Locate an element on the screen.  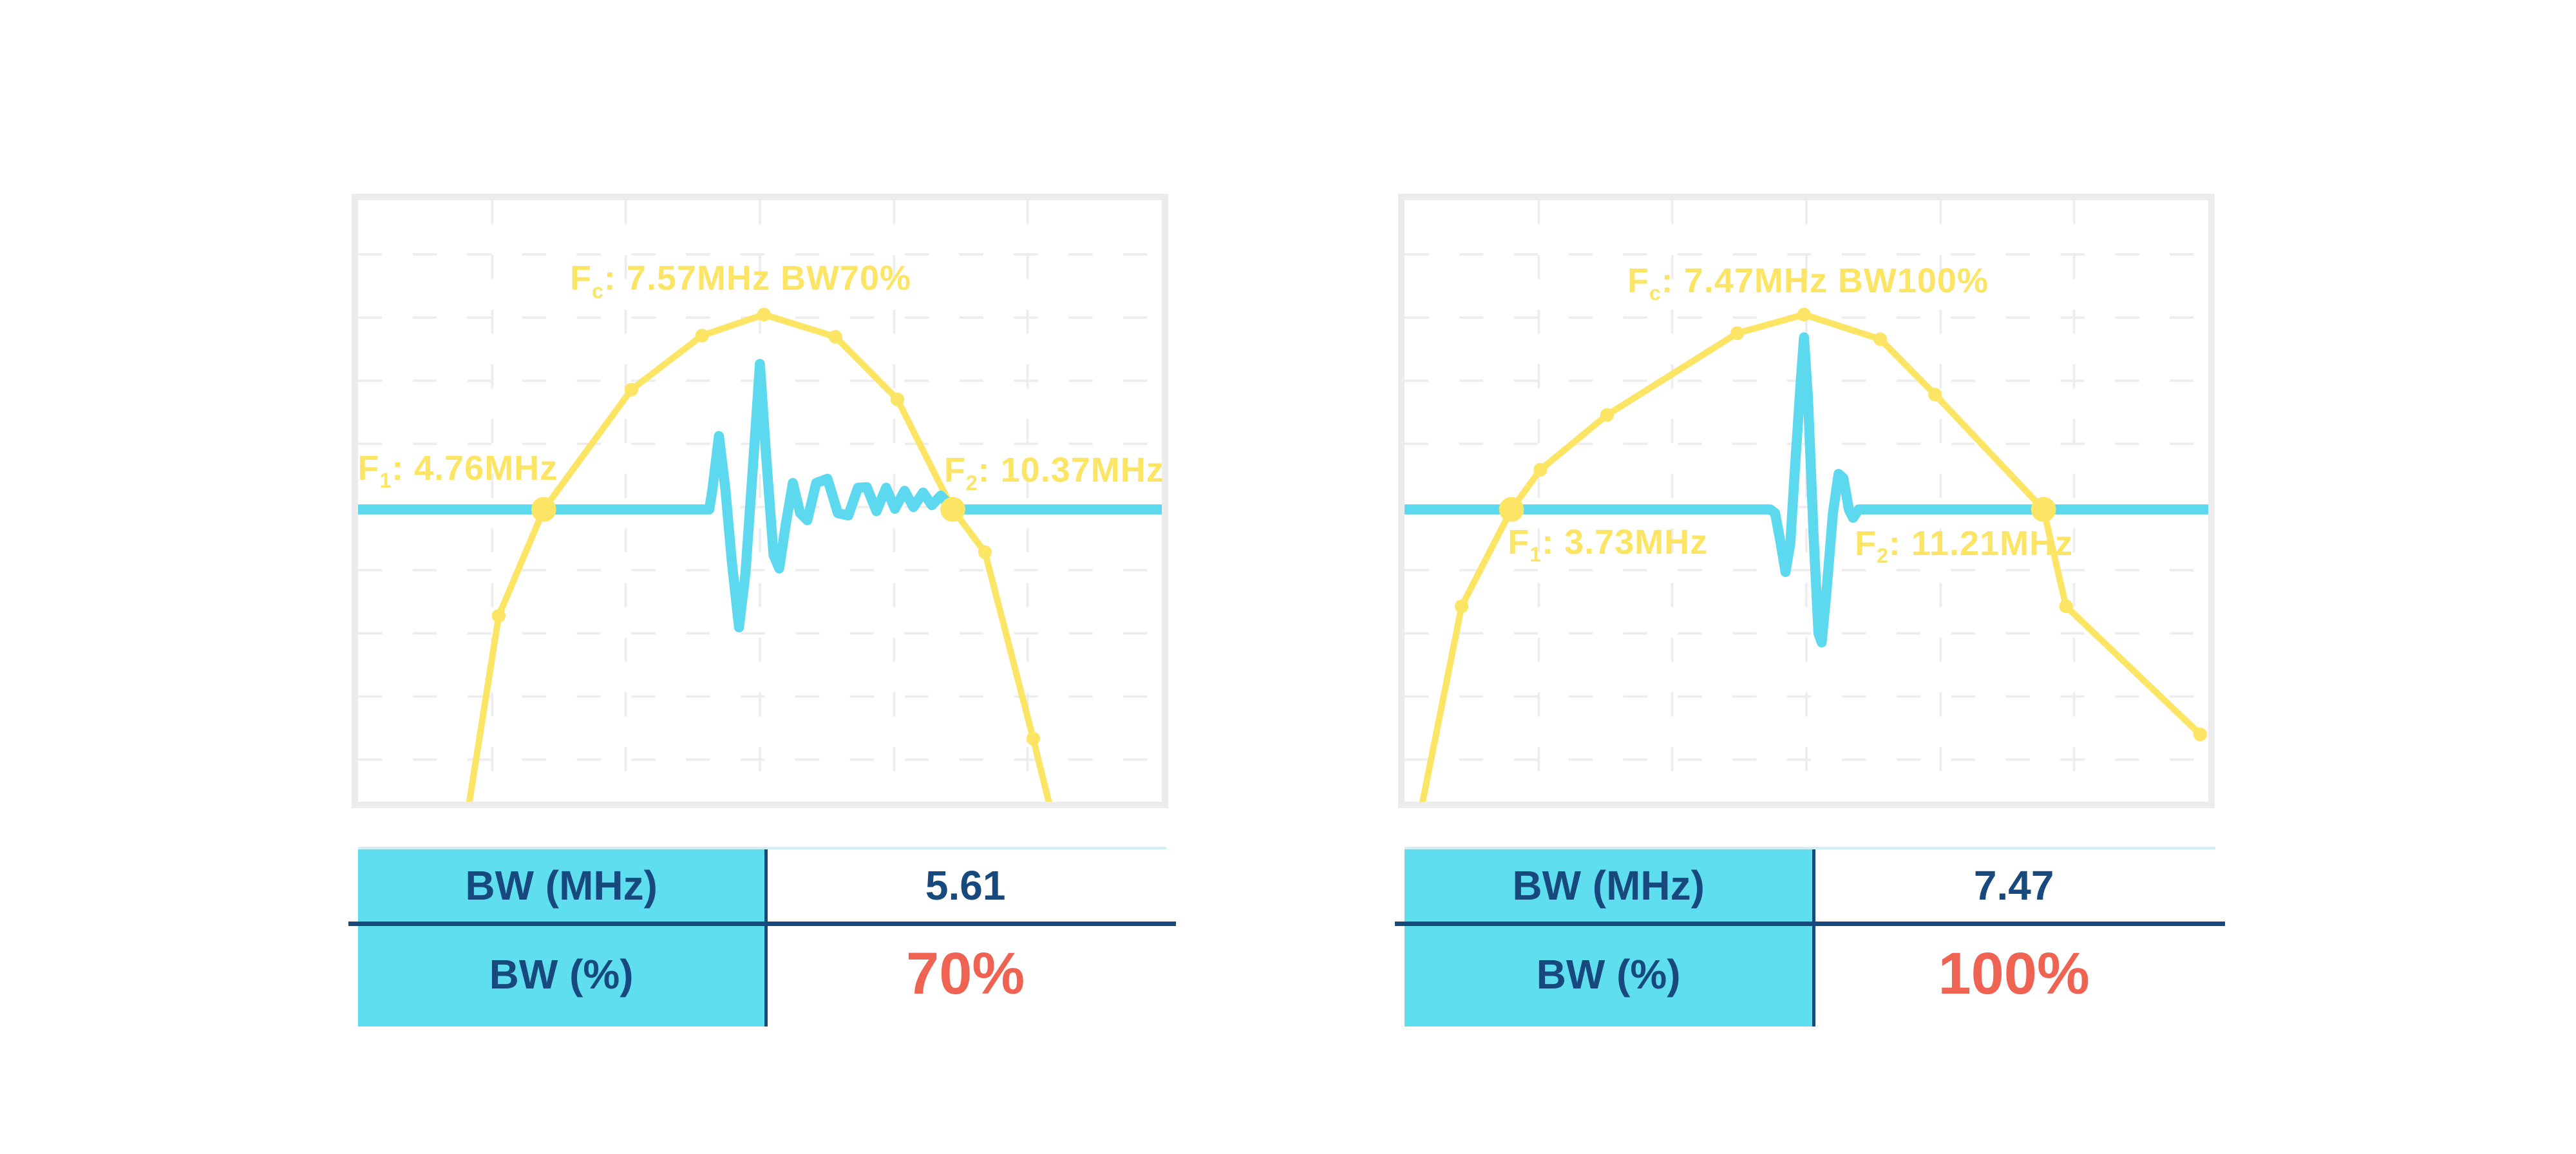
table-row: BW (%) 70% is located at coordinates (762, 974).